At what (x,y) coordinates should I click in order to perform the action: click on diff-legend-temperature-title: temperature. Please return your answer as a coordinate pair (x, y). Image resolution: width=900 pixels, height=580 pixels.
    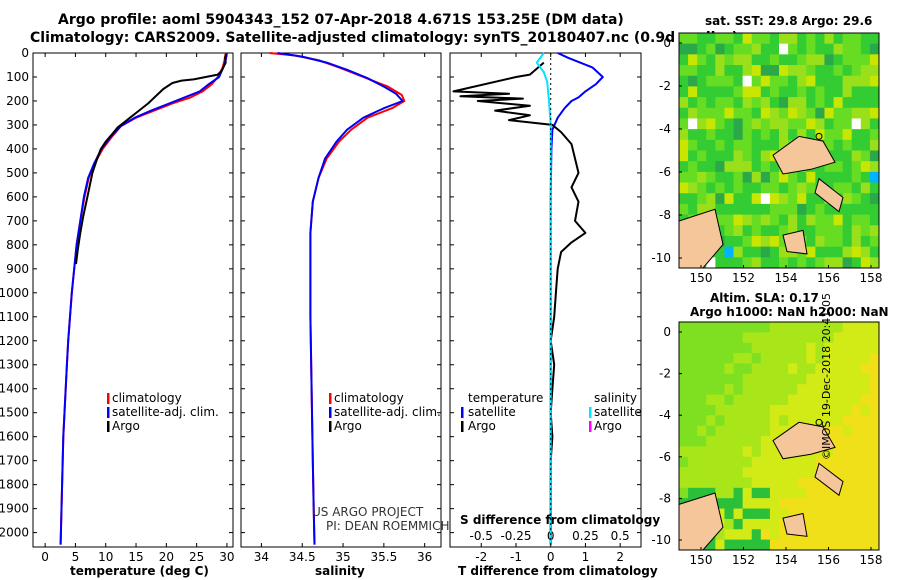
    Looking at the image, I should click on (506, 398).